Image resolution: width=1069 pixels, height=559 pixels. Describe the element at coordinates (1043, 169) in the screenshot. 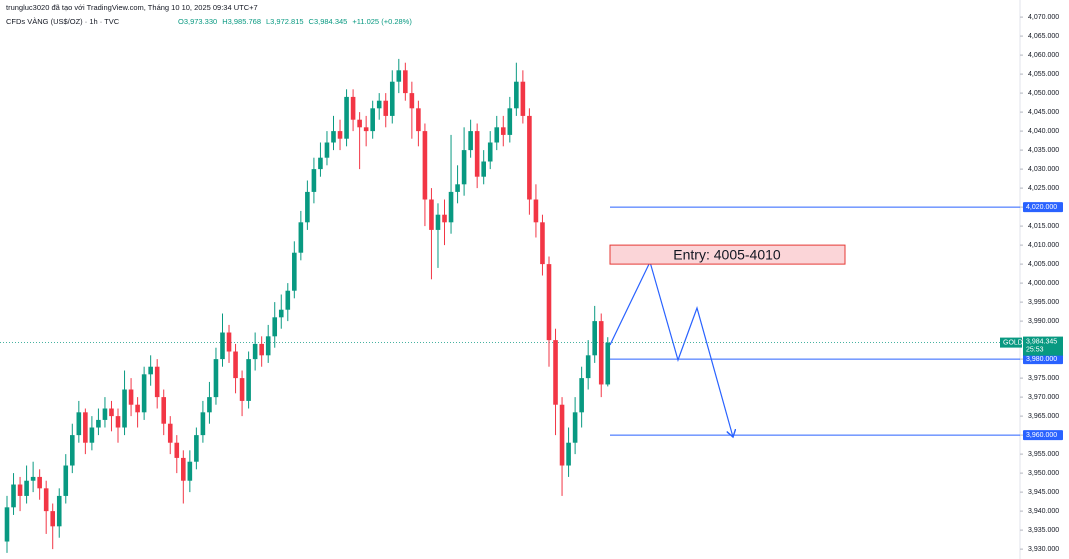

I see `y-tick-label: 4,030.000` at that location.